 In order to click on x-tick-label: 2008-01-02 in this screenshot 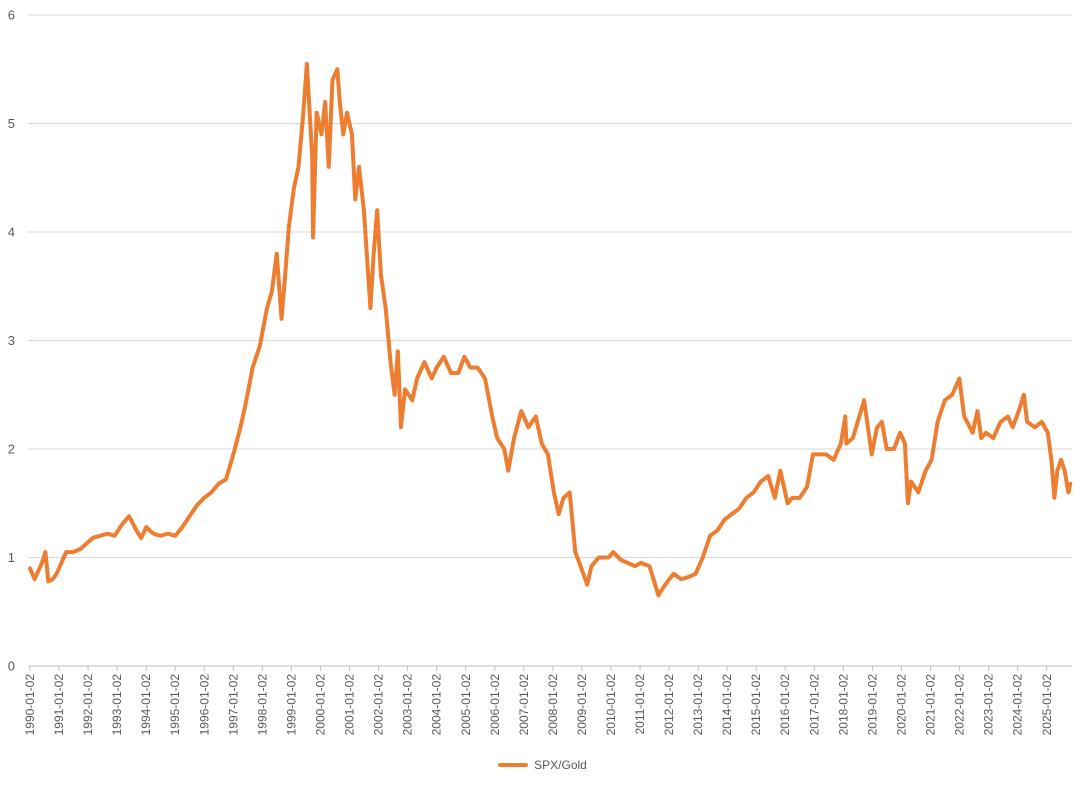, I will do `click(553, 705)`.